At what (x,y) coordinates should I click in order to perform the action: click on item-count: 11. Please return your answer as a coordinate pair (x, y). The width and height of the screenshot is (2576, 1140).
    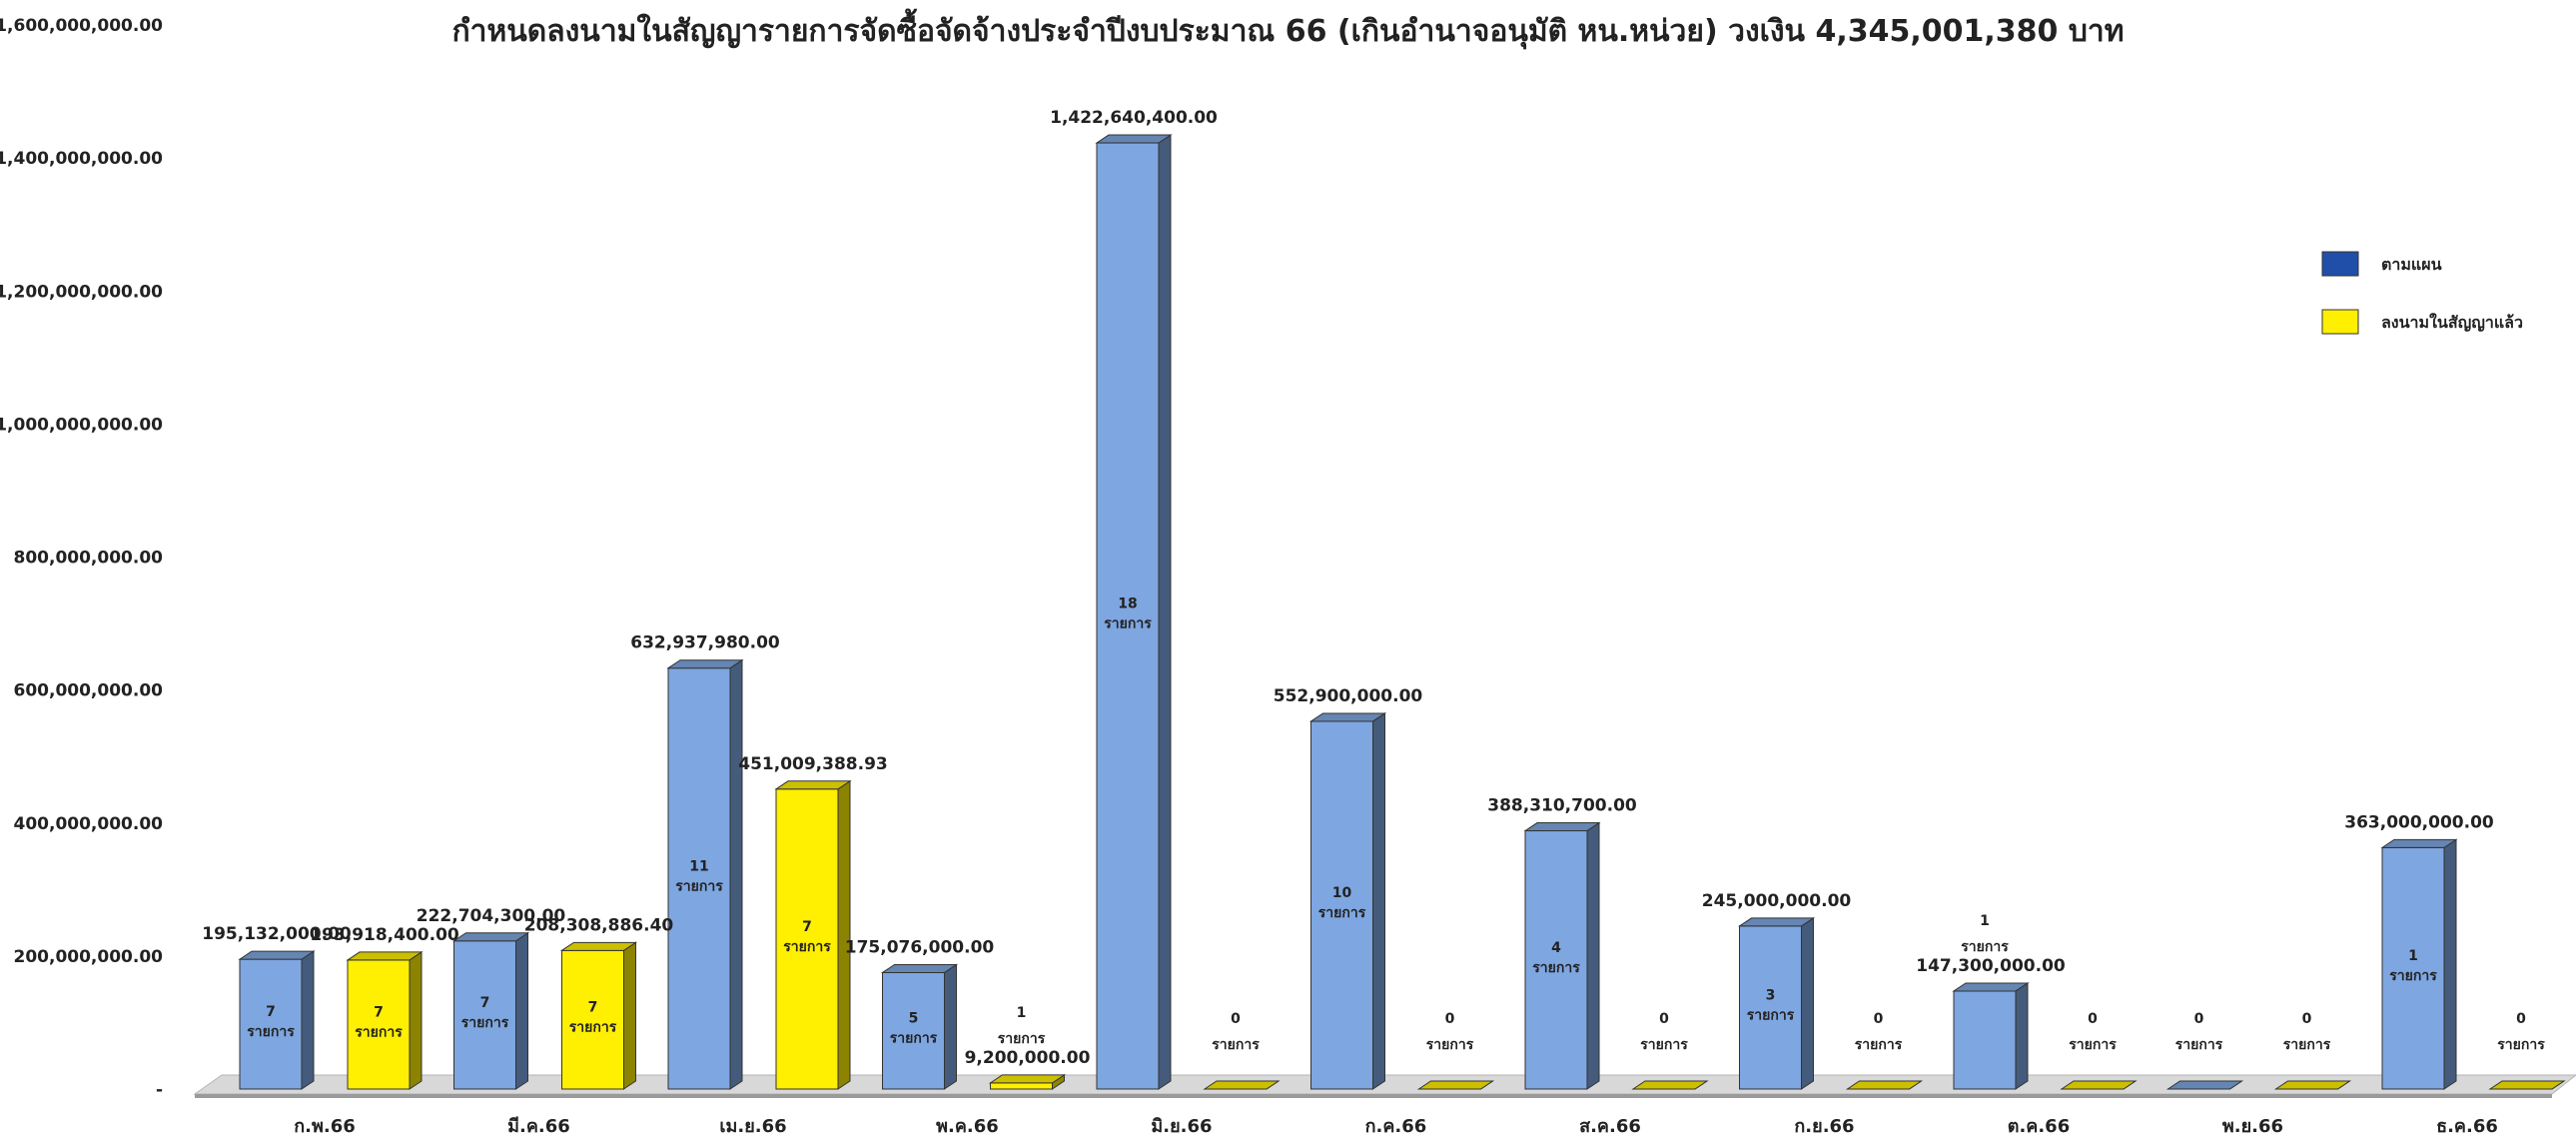
    Looking at the image, I should click on (699, 866).